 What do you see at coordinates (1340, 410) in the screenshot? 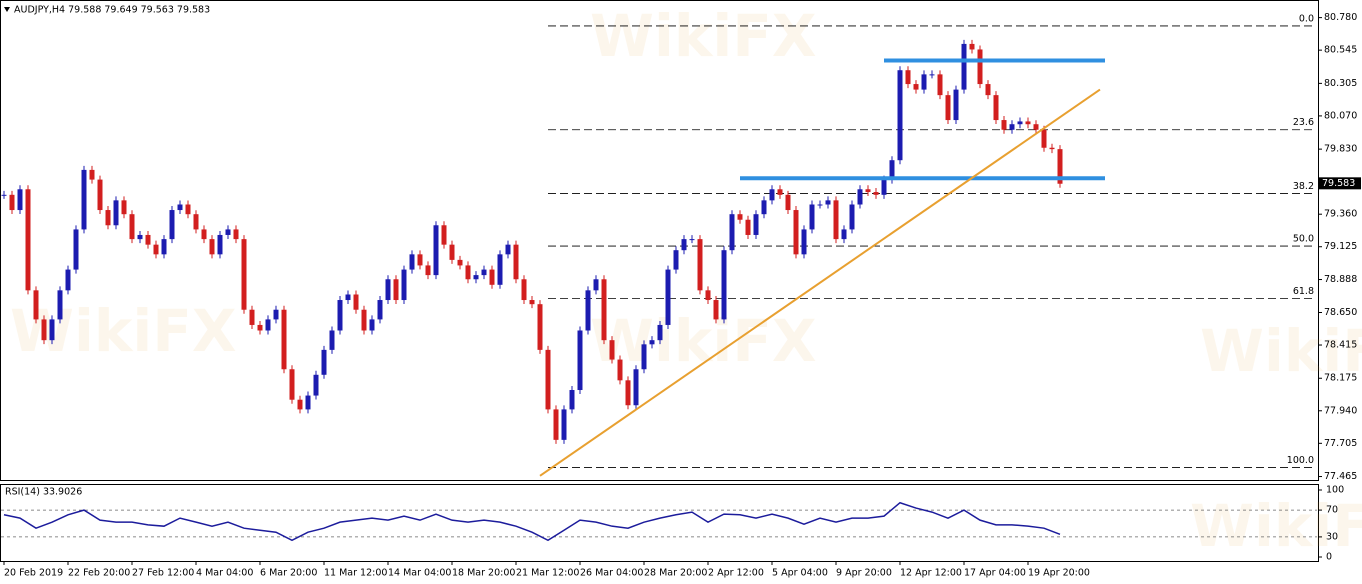
I see `y-tick-label: 77.940` at bounding box center [1340, 410].